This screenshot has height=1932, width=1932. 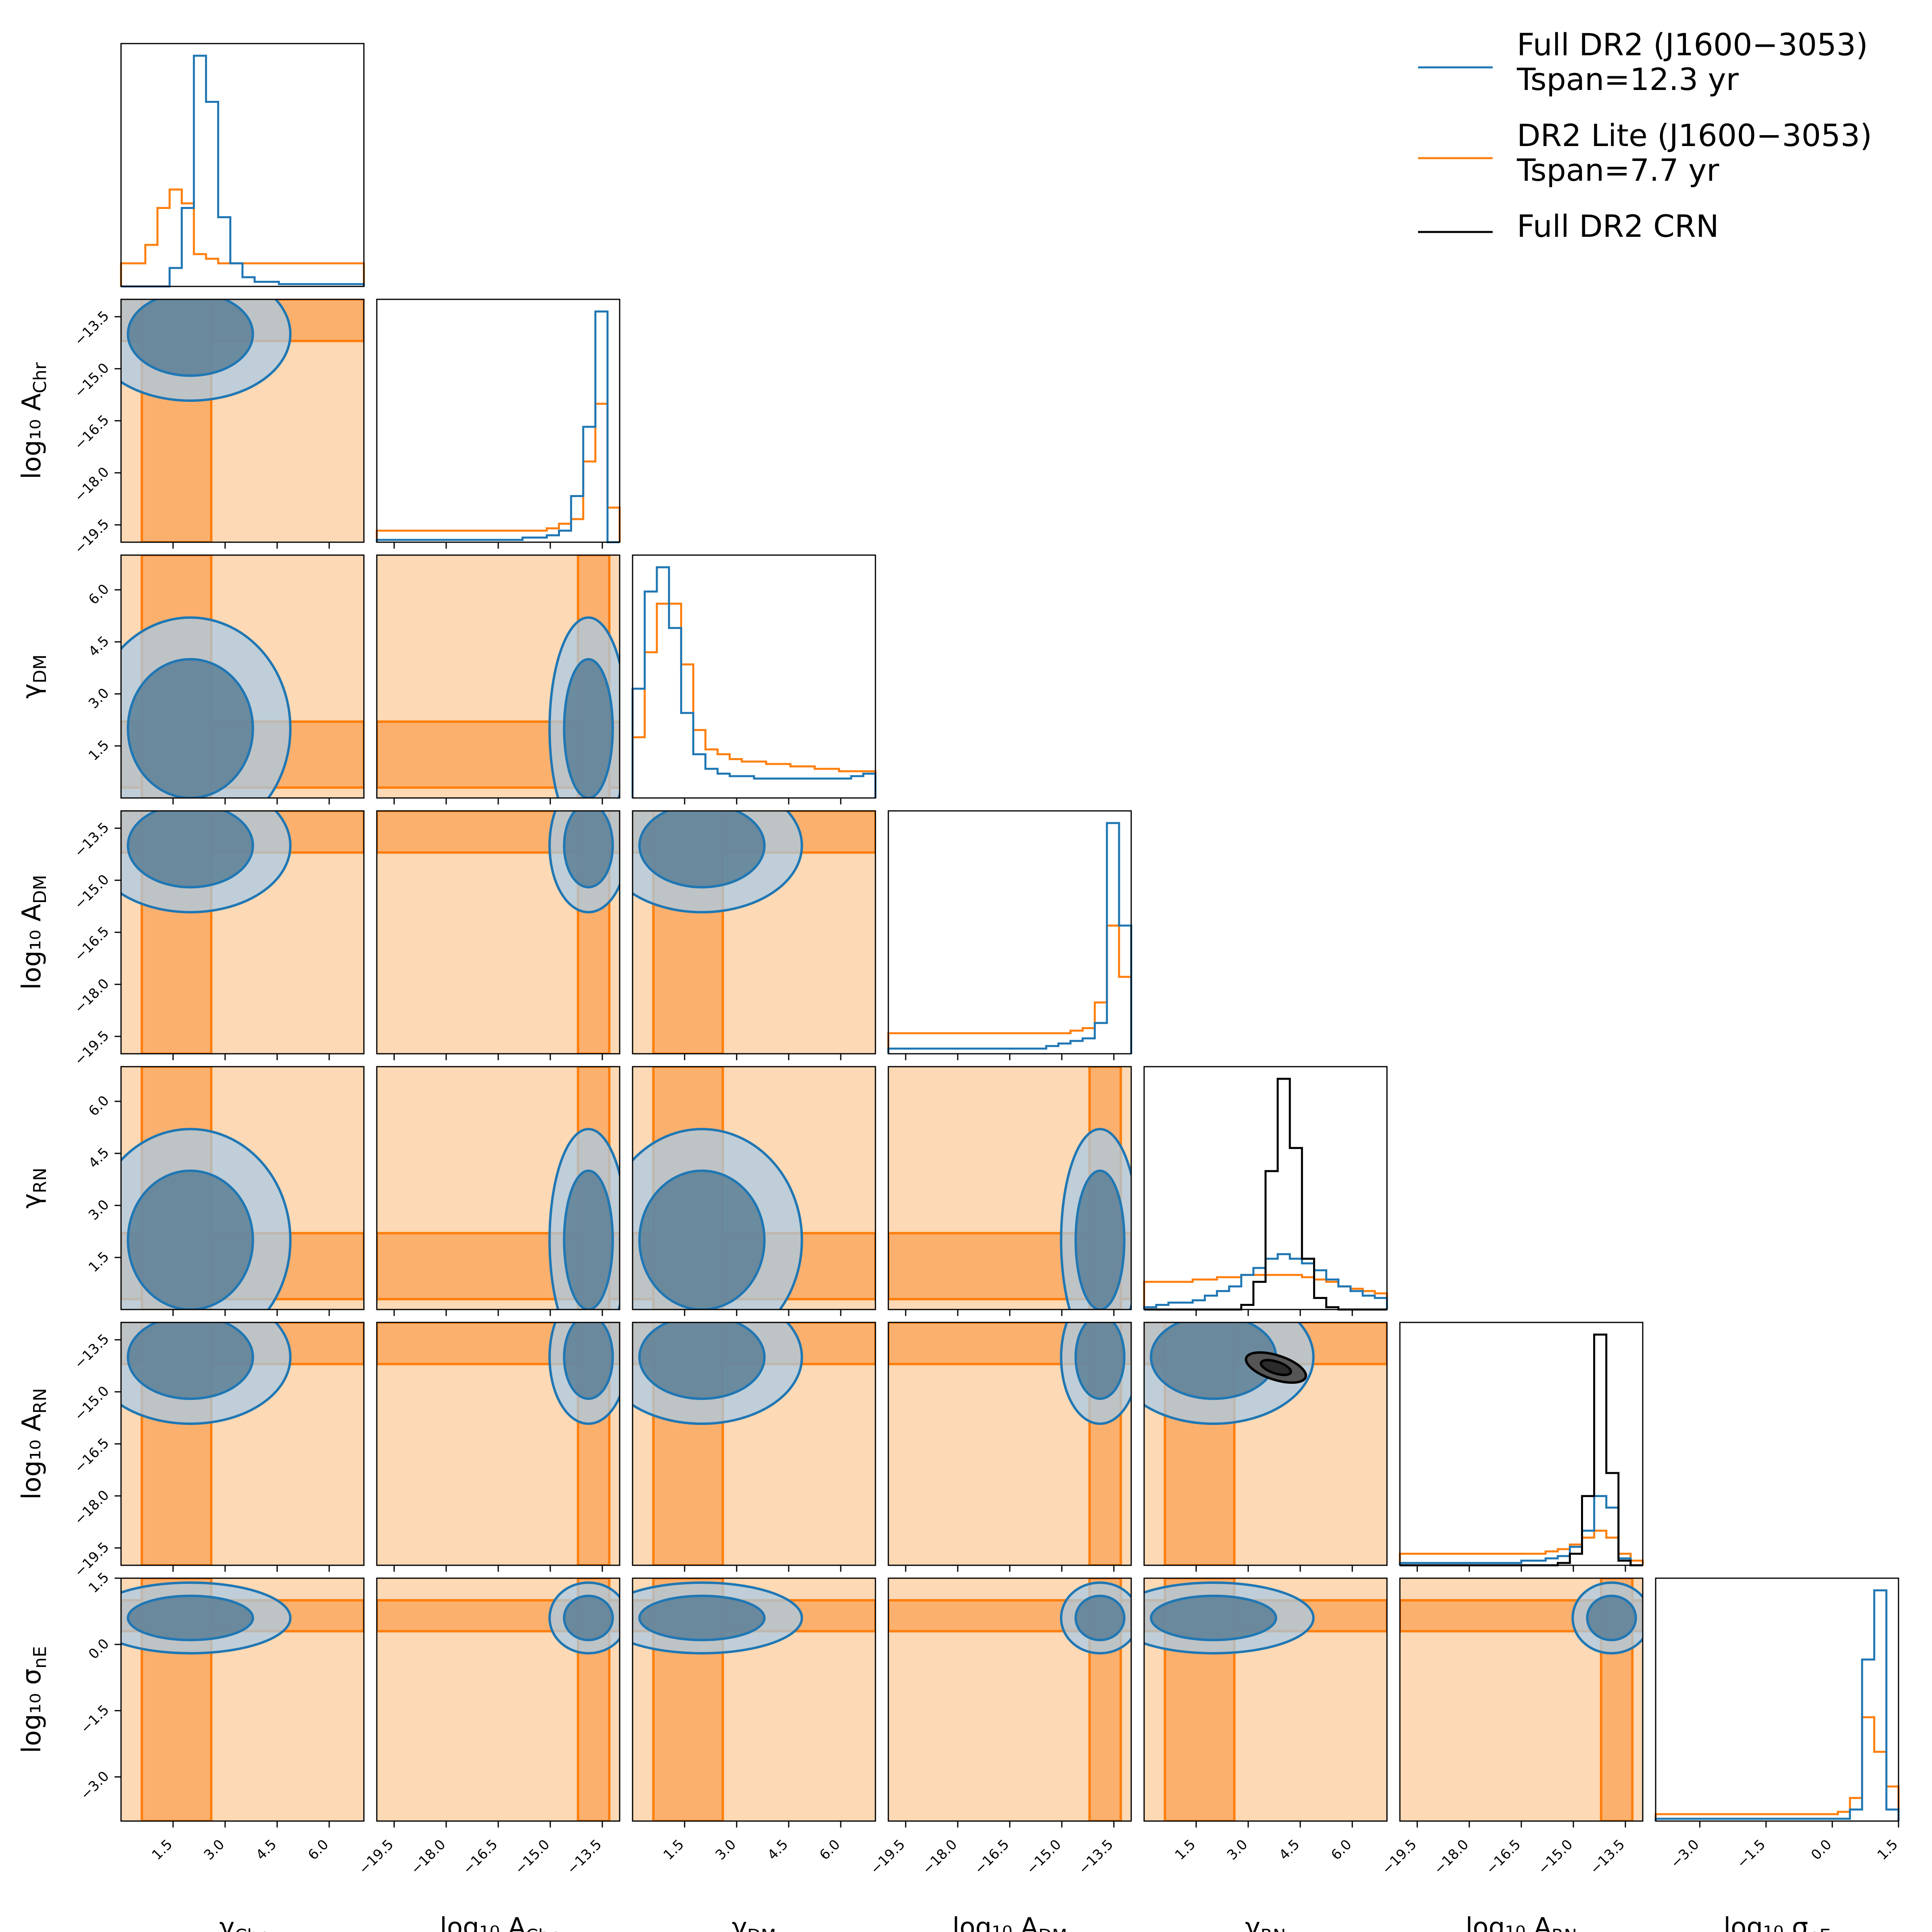 What do you see at coordinates (33, 676) in the screenshot?
I see `y-axis-label-gamma_DM: γDM` at bounding box center [33, 676].